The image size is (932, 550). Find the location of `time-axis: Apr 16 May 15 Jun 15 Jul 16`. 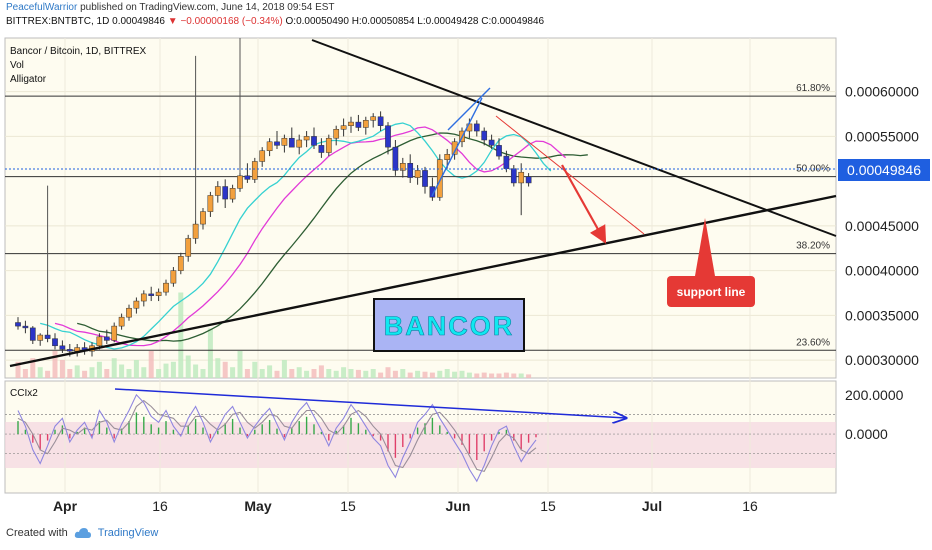

time-axis: Apr 16 May 15 Jun 15 Jul 16 is located at coordinates (405, 506).